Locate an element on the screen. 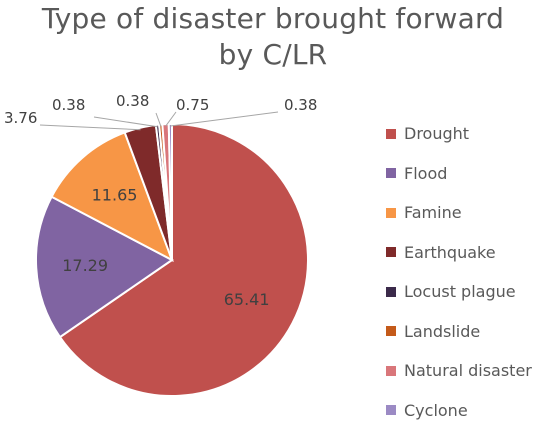 This screenshot has width=546, height=430. legend-item-drought: Drought is located at coordinates (459, 134).